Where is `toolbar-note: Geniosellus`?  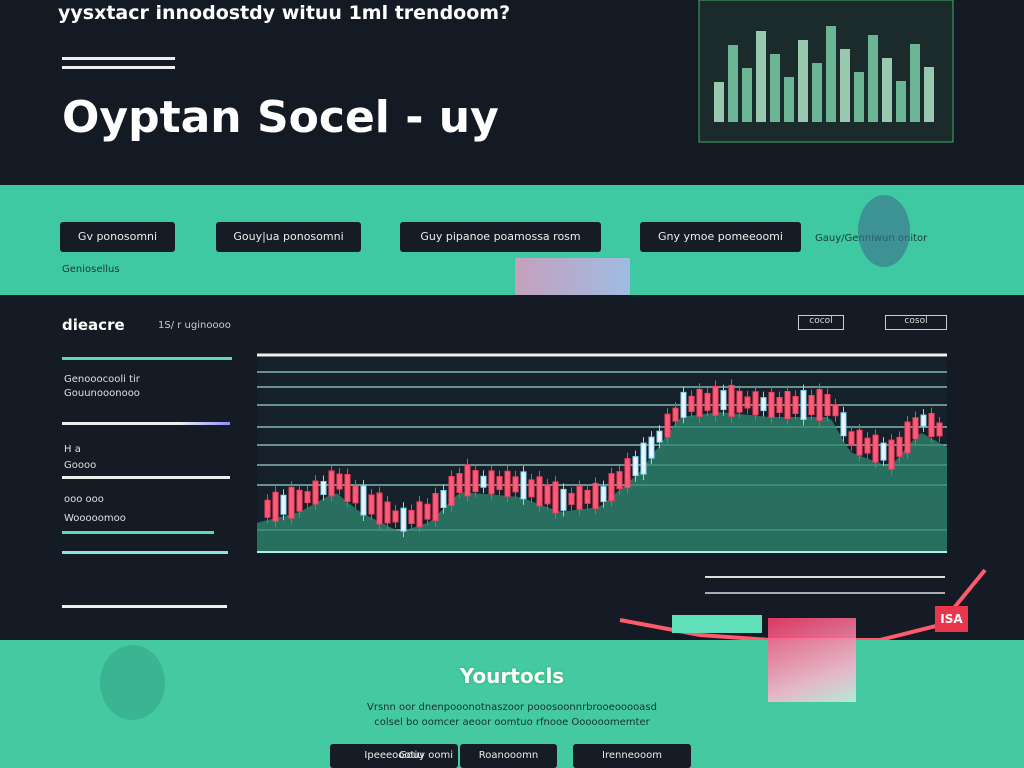 toolbar-note: Geniosellus is located at coordinates (91, 269).